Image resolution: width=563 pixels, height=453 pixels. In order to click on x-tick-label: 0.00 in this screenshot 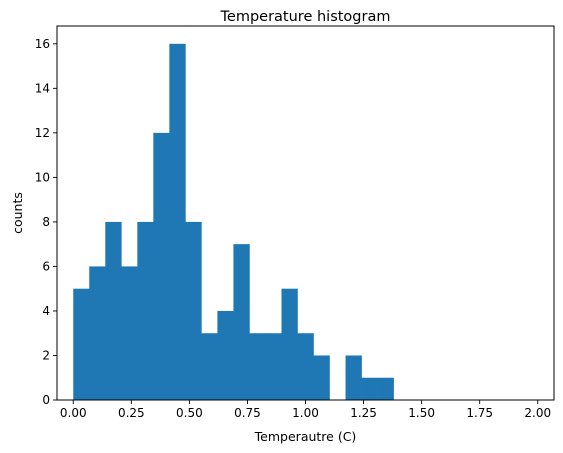, I will do `click(73, 413)`.